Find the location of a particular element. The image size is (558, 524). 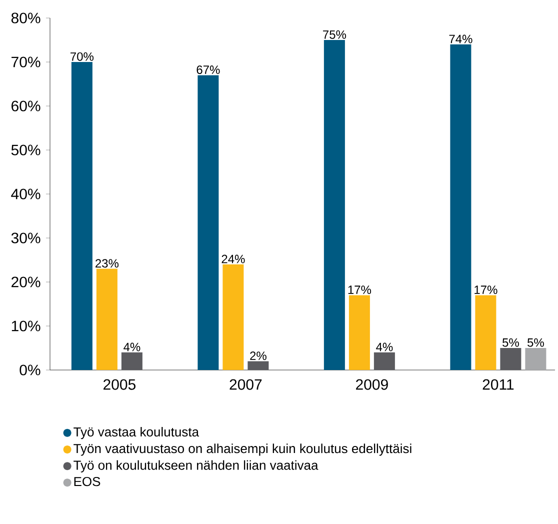

data-label: 24% is located at coordinates (233, 259).